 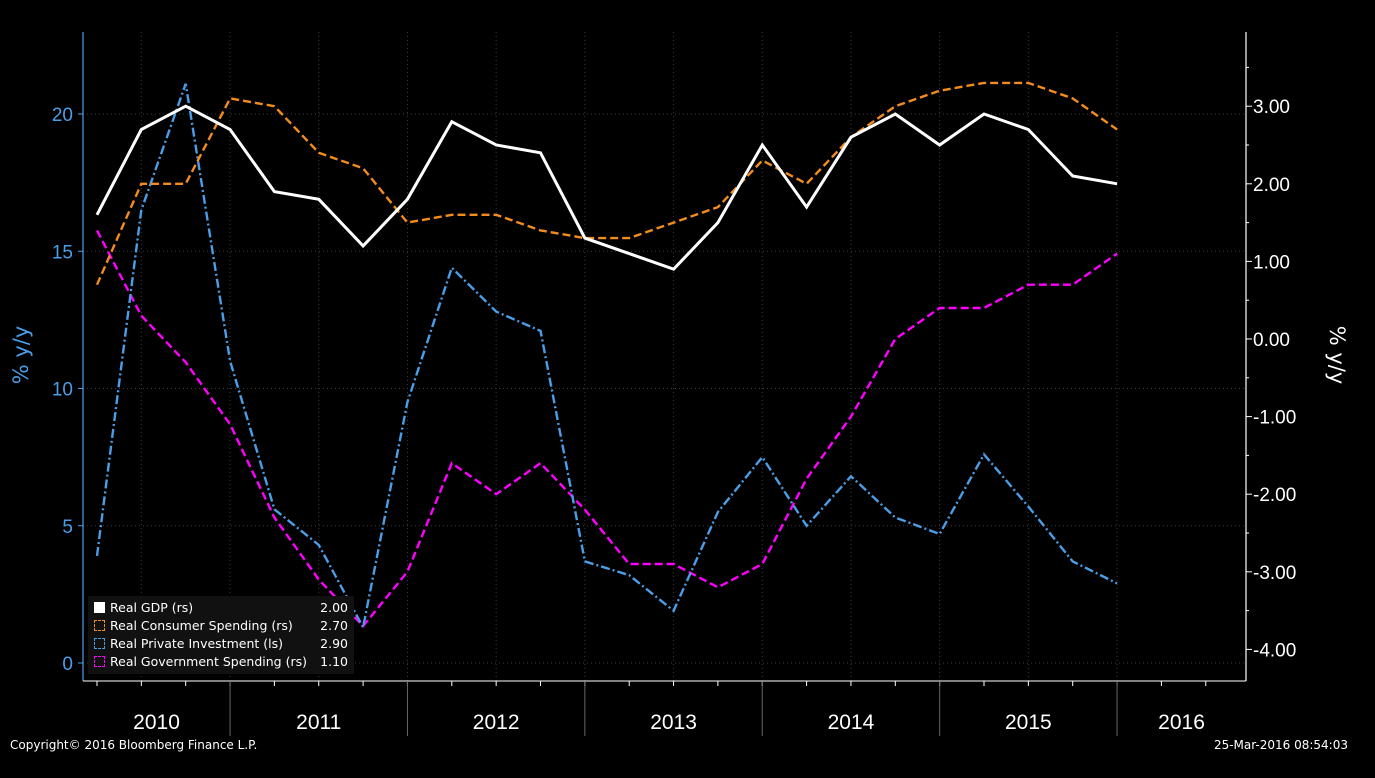 I want to click on right-axis-tick-label: -4.00, so click(x=1274, y=650).